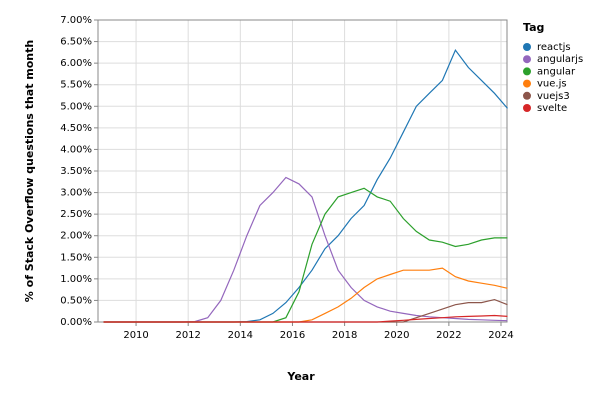 This screenshot has height=411, width=601. I want to click on y-tick-label: 3.00%, so click(76, 193).